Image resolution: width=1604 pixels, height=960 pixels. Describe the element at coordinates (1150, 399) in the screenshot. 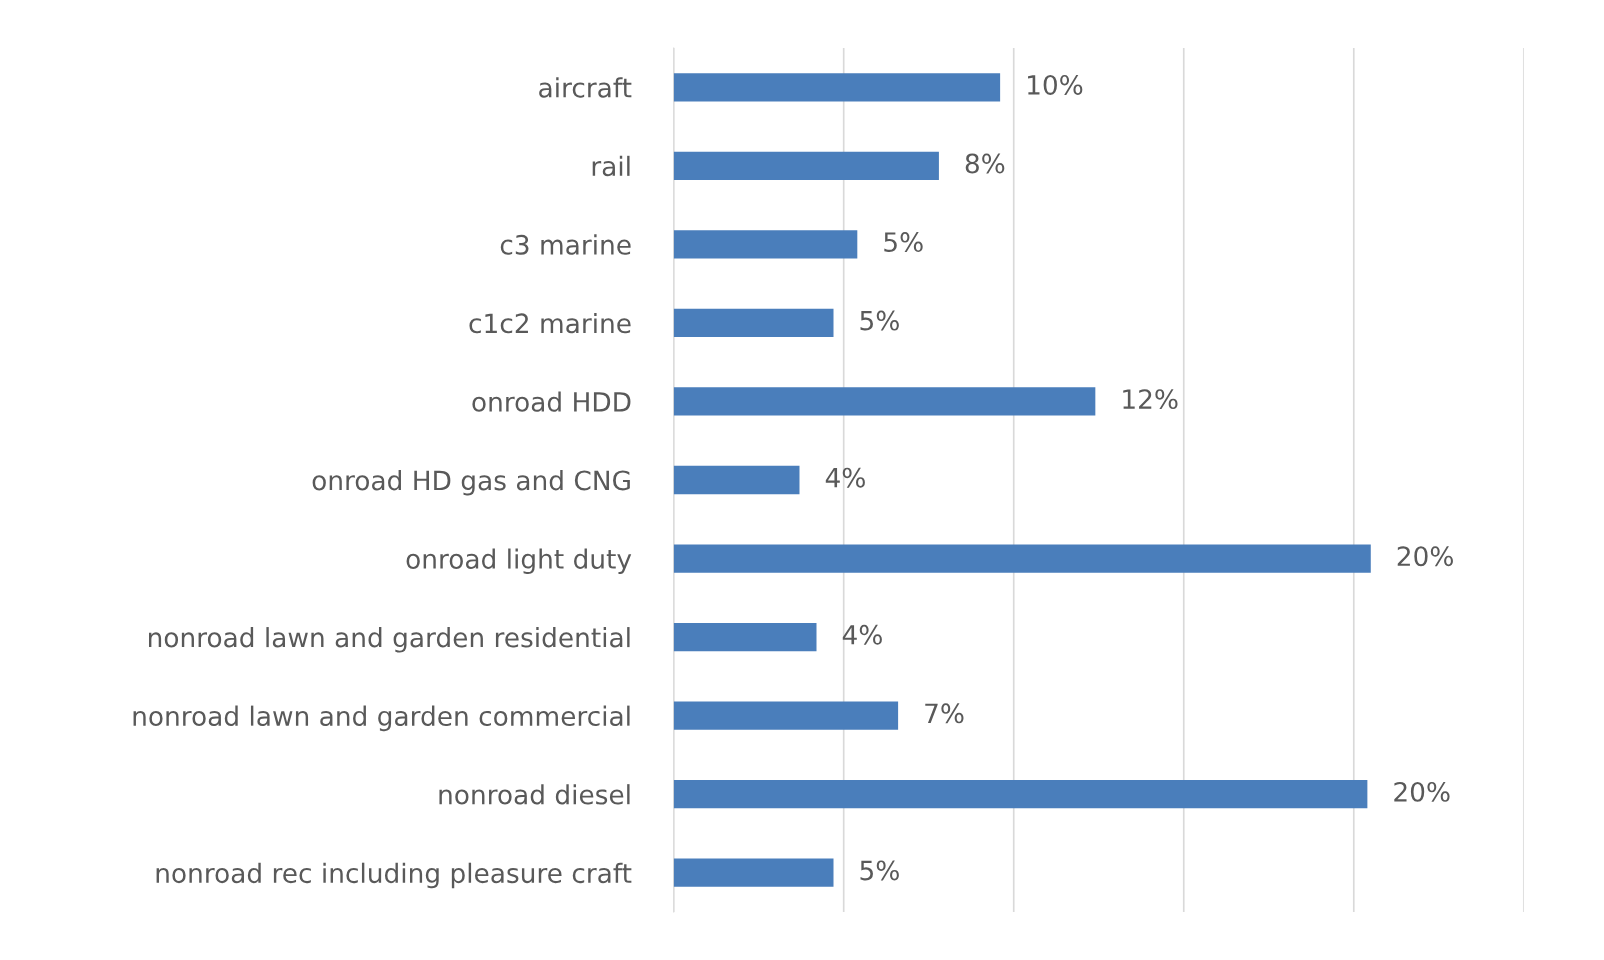

I see `data-label: 12%` at that location.